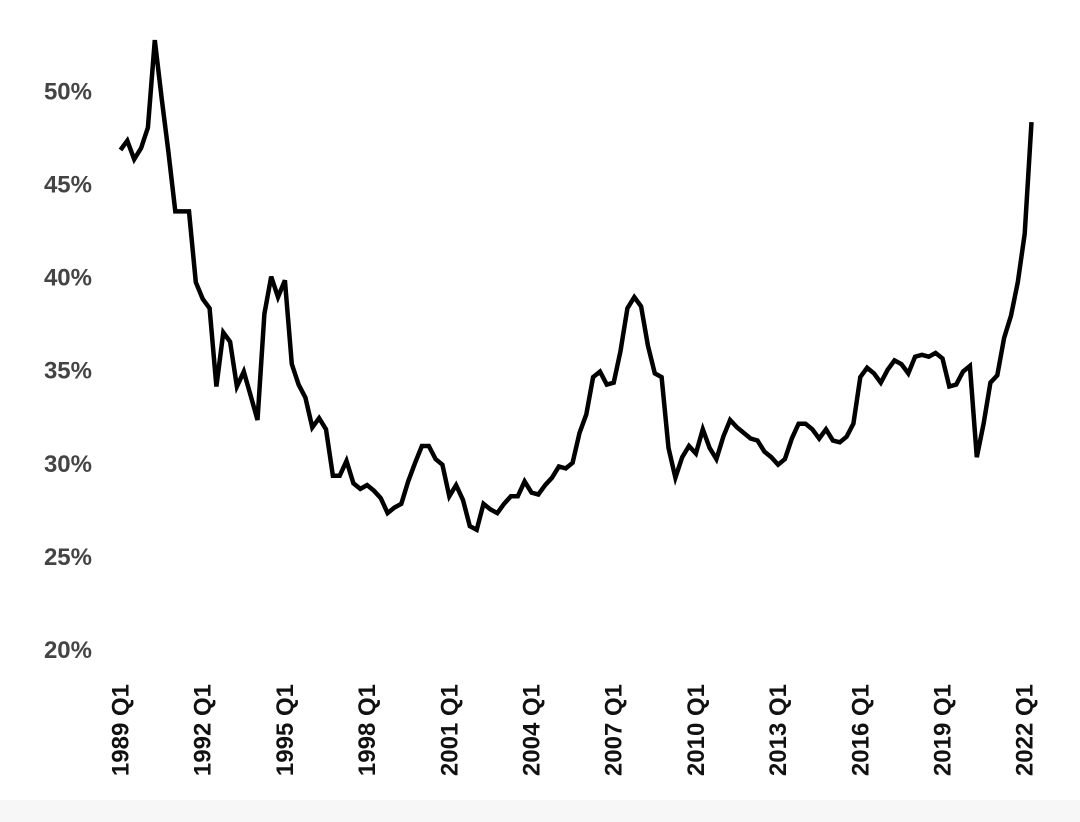  Describe the element at coordinates (68, 91) in the screenshot. I see `y-tick-label: 50%` at that location.